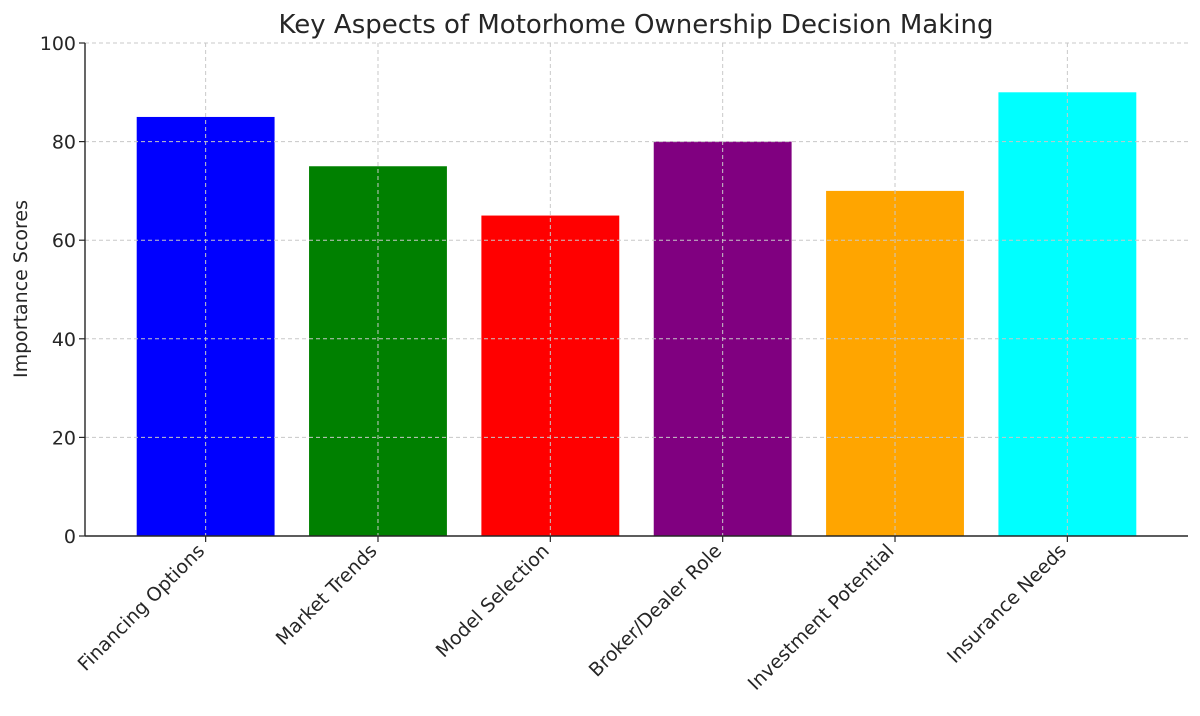  What do you see at coordinates (64, 340) in the screenshot?
I see `y-tick-label: 40` at bounding box center [64, 340].